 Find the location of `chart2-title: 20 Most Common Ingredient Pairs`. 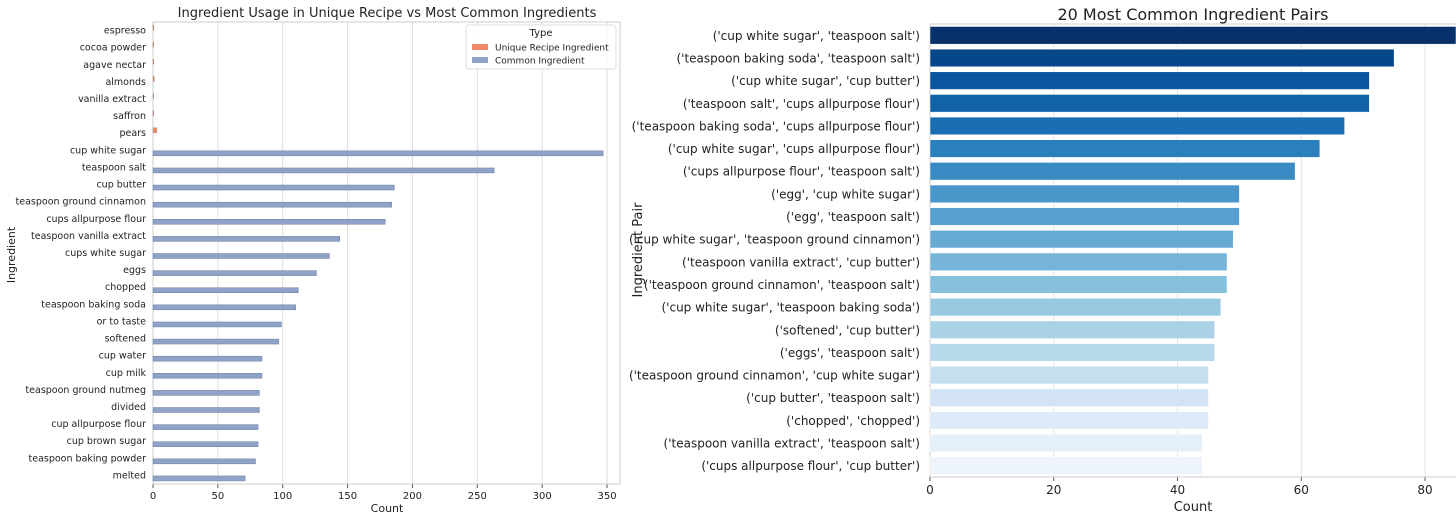

chart2-title: 20 Most Common Ingredient Pairs is located at coordinates (1192, 14).